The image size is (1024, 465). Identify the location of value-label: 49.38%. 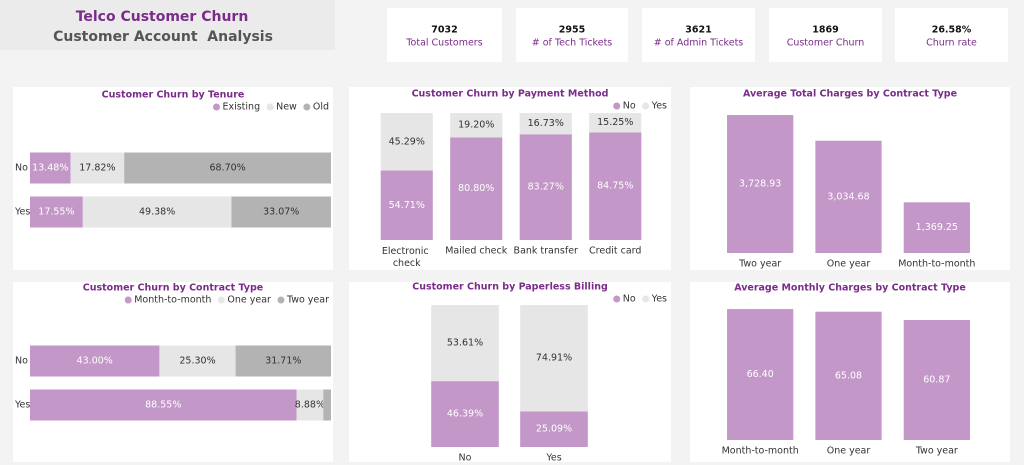
(157, 212).